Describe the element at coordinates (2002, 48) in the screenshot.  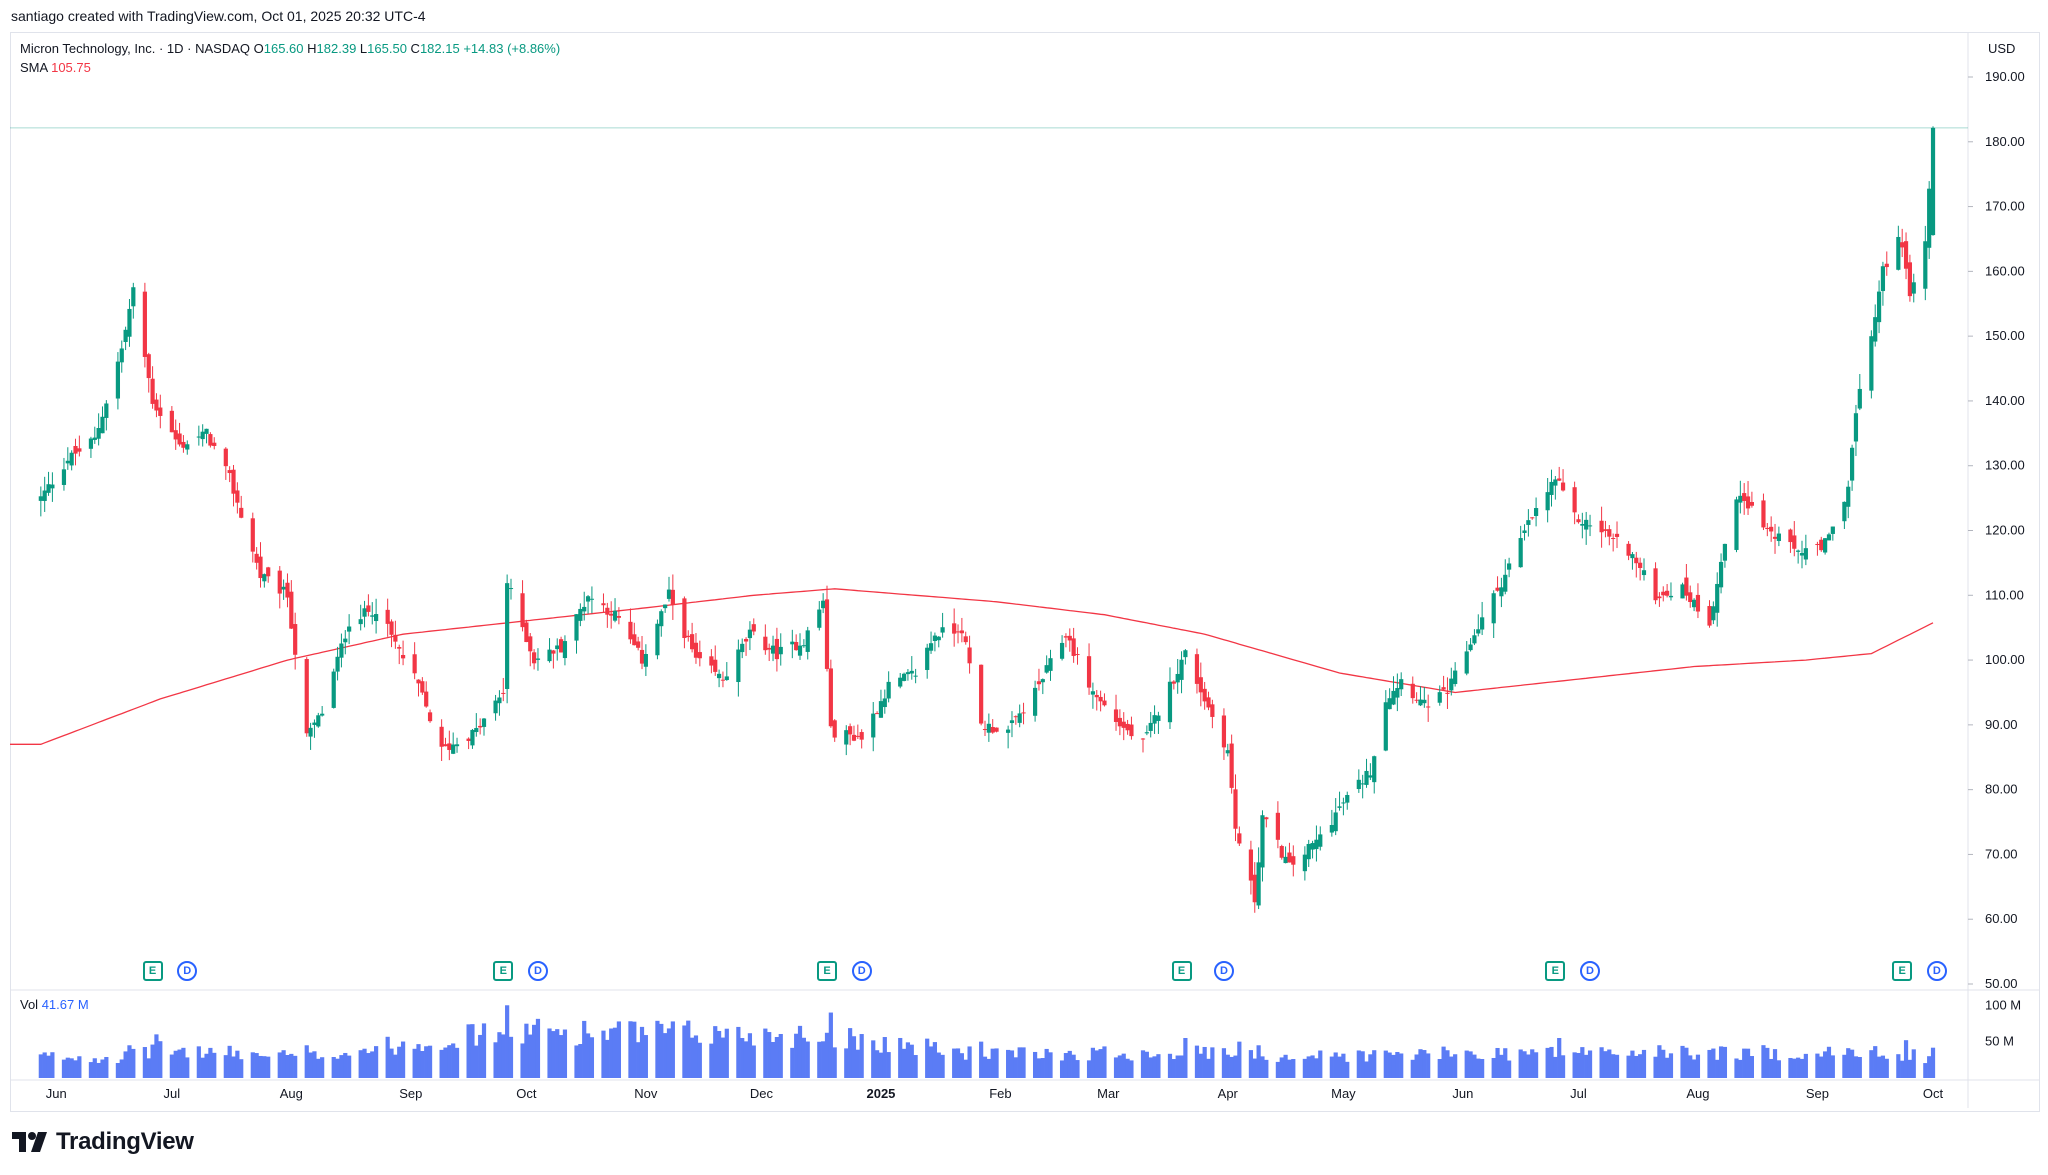
I see `currency-label: USD` at that location.